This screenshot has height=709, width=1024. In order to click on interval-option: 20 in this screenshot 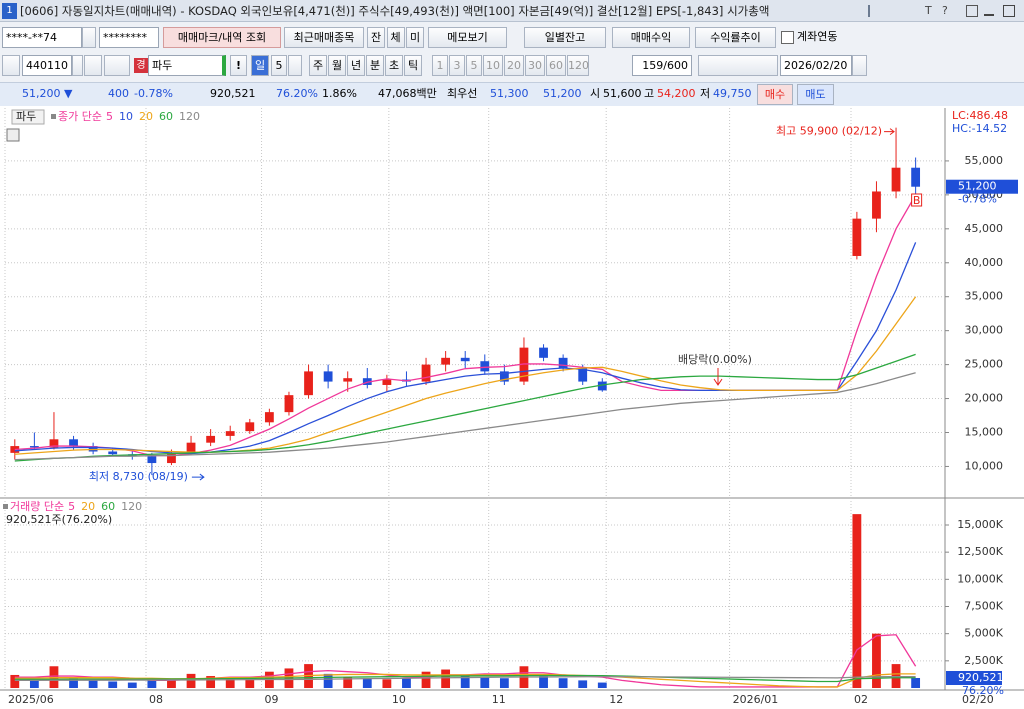, I will do `click(514, 65)`.